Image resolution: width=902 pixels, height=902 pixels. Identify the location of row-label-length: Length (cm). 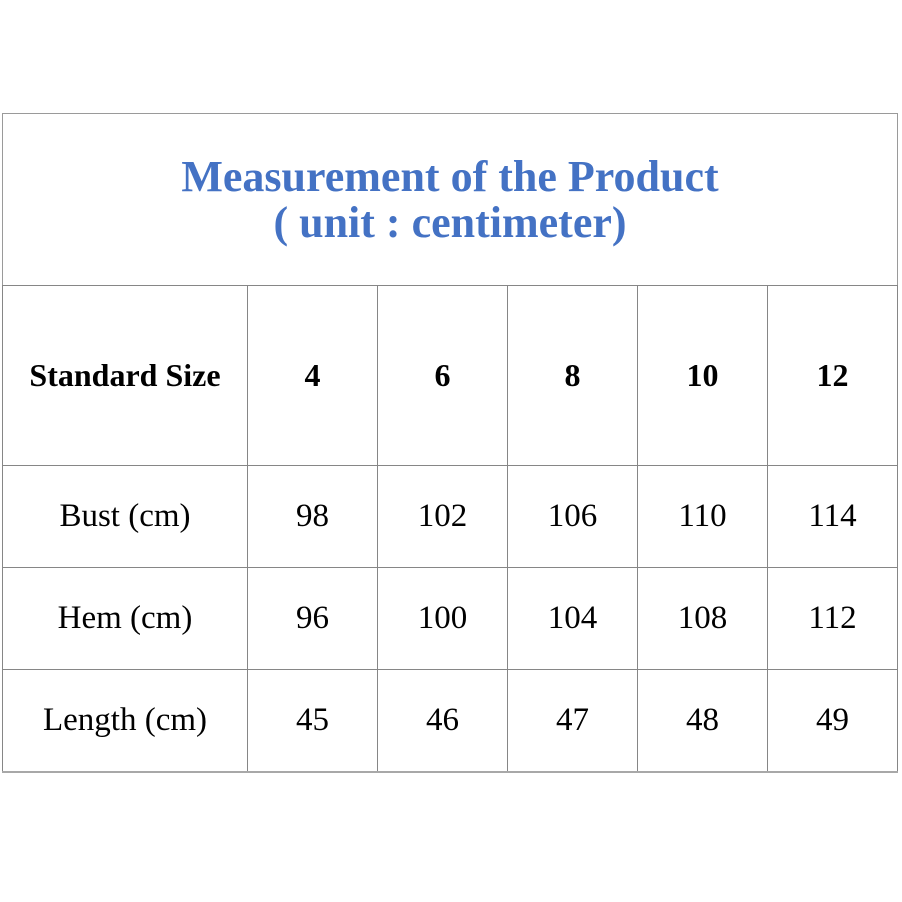
(125, 721).